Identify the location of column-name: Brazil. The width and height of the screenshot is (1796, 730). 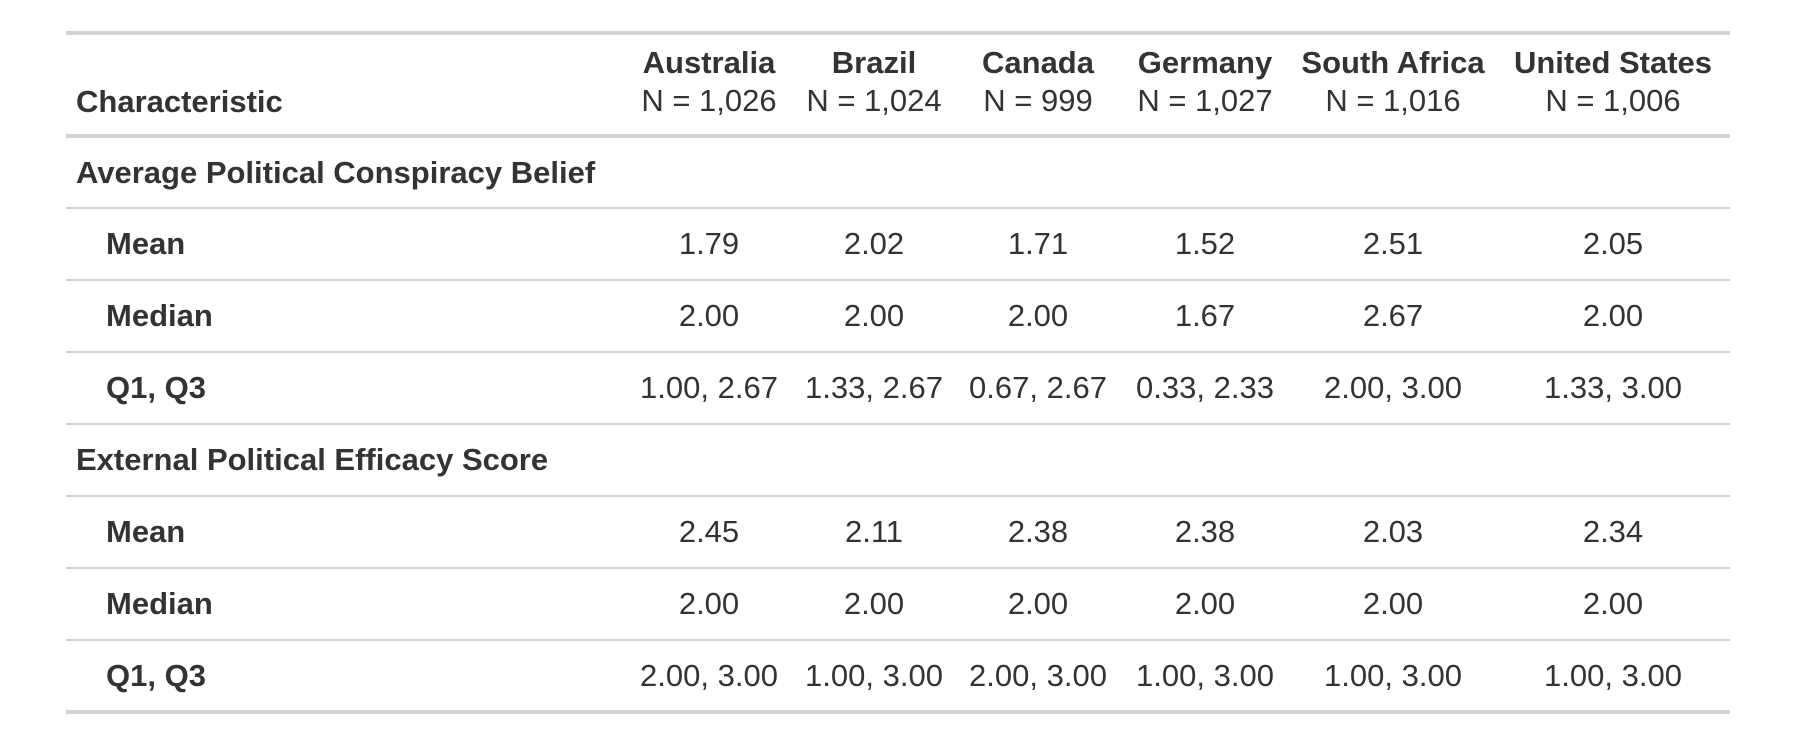
(874, 62).